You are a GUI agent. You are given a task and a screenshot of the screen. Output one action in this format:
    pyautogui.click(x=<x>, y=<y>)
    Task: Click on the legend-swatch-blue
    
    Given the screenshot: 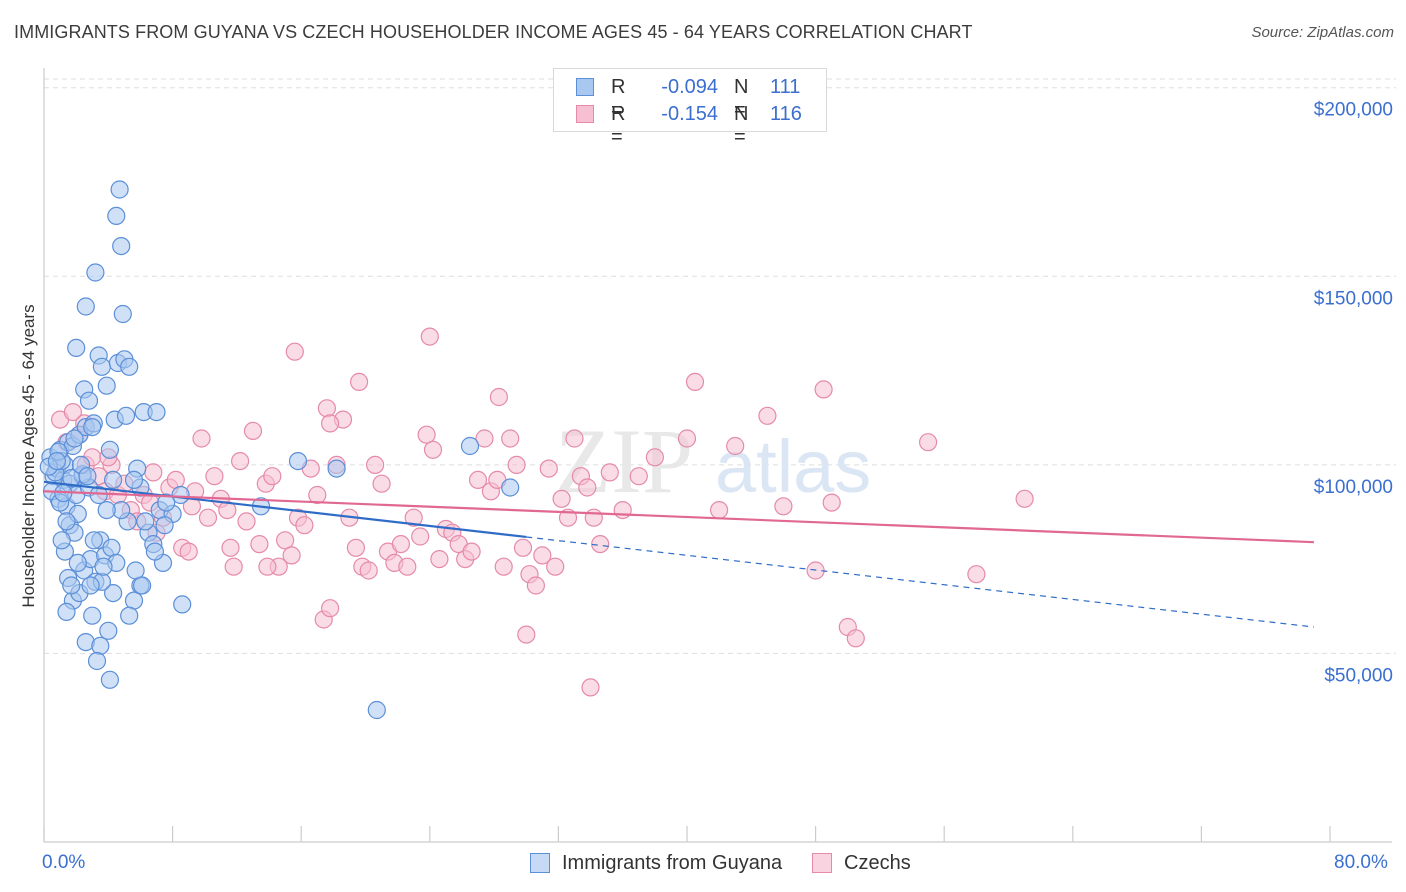 What is the action you would take?
    pyautogui.click(x=585, y=87)
    